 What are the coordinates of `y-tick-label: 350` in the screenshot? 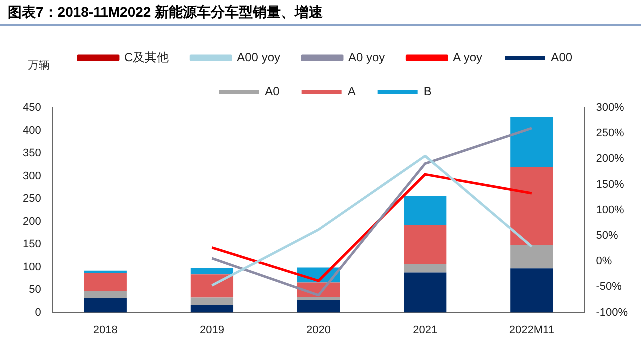 It's located at (32, 154).